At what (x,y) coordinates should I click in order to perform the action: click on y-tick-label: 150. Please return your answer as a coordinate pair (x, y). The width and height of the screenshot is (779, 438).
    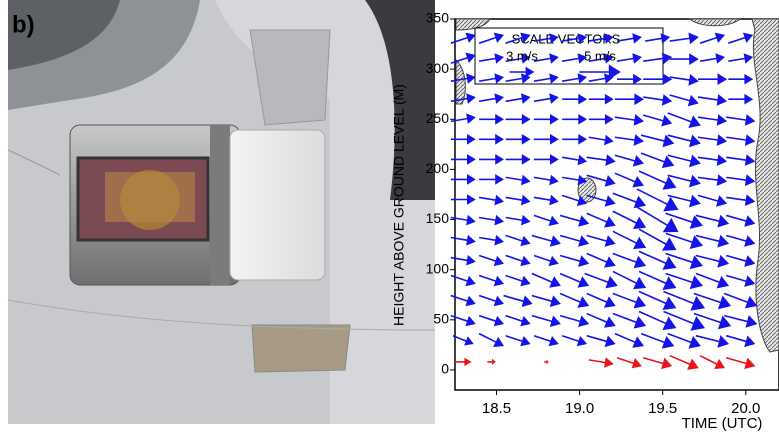
    Looking at the image, I should click on (438, 218).